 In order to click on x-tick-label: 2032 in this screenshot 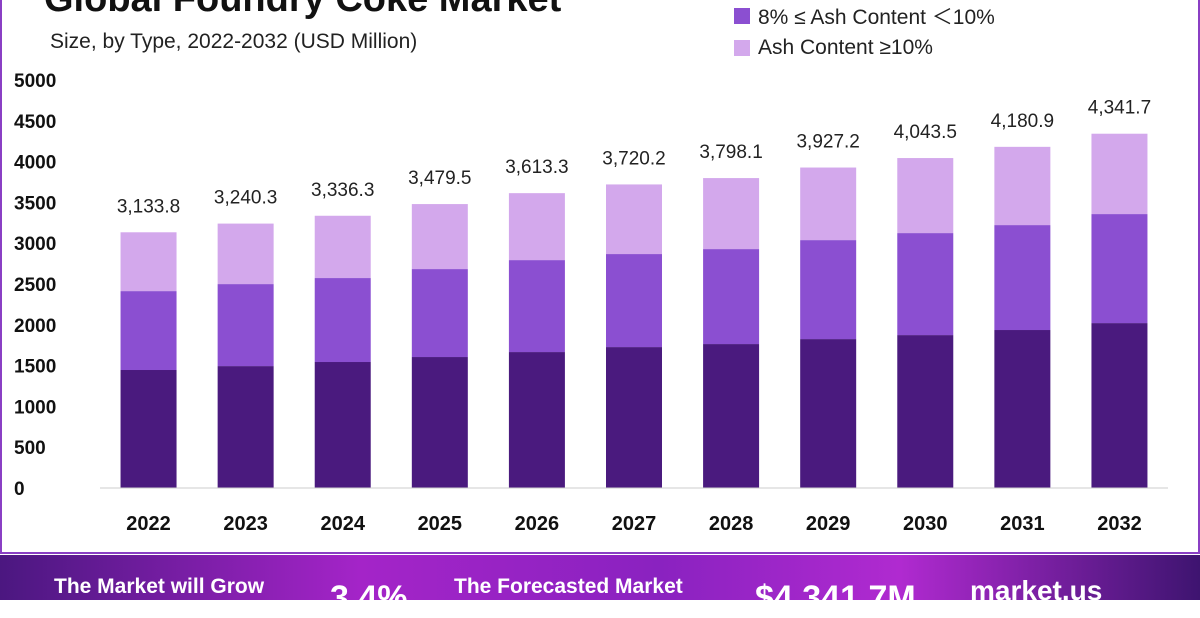, I will do `click(1119, 524)`.